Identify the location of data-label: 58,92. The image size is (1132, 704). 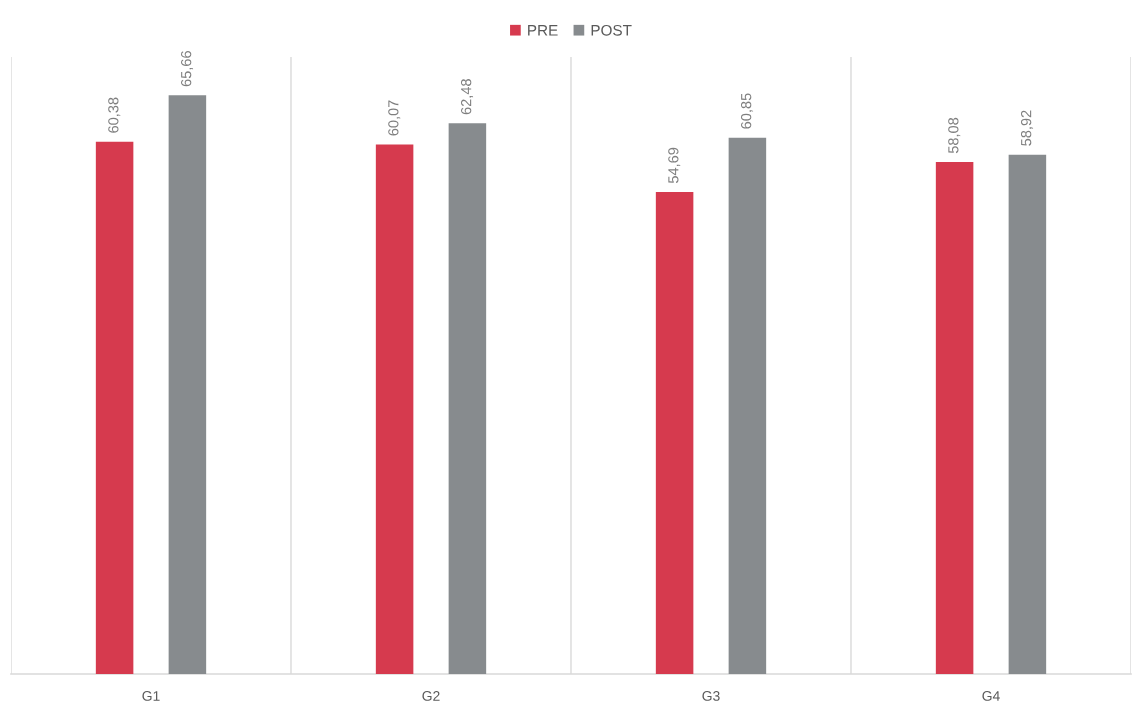
(1027, 128).